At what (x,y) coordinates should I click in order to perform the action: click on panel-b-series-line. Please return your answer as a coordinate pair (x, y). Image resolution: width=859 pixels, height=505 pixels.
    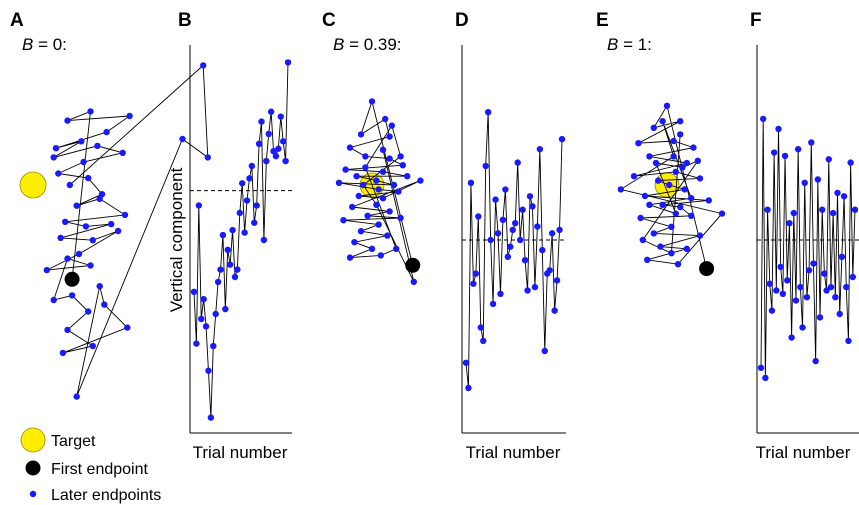
    Looking at the image, I should click on (241, 240).